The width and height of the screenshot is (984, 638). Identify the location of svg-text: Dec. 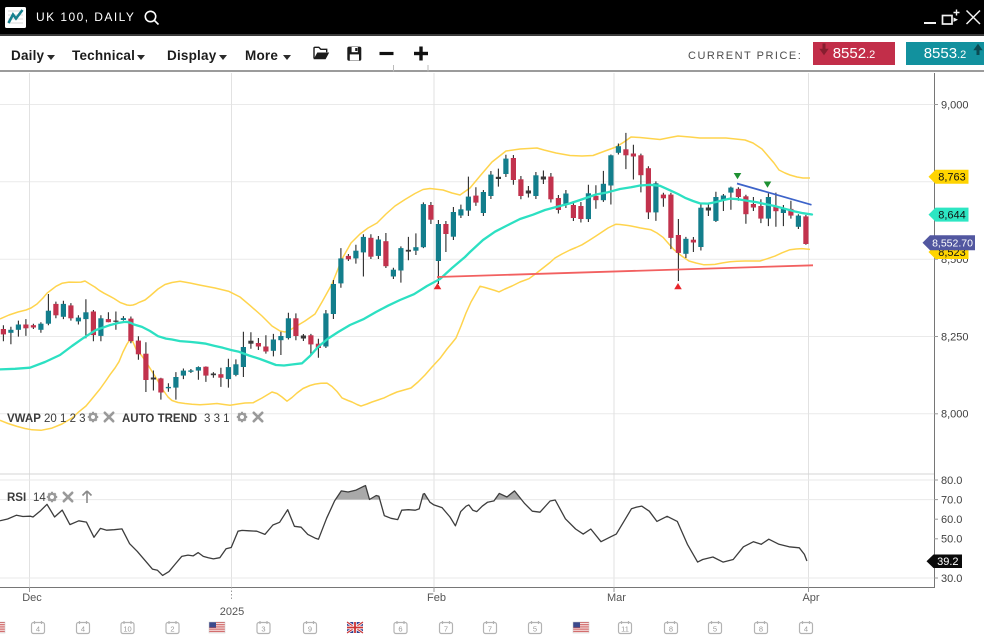
(32, 598).